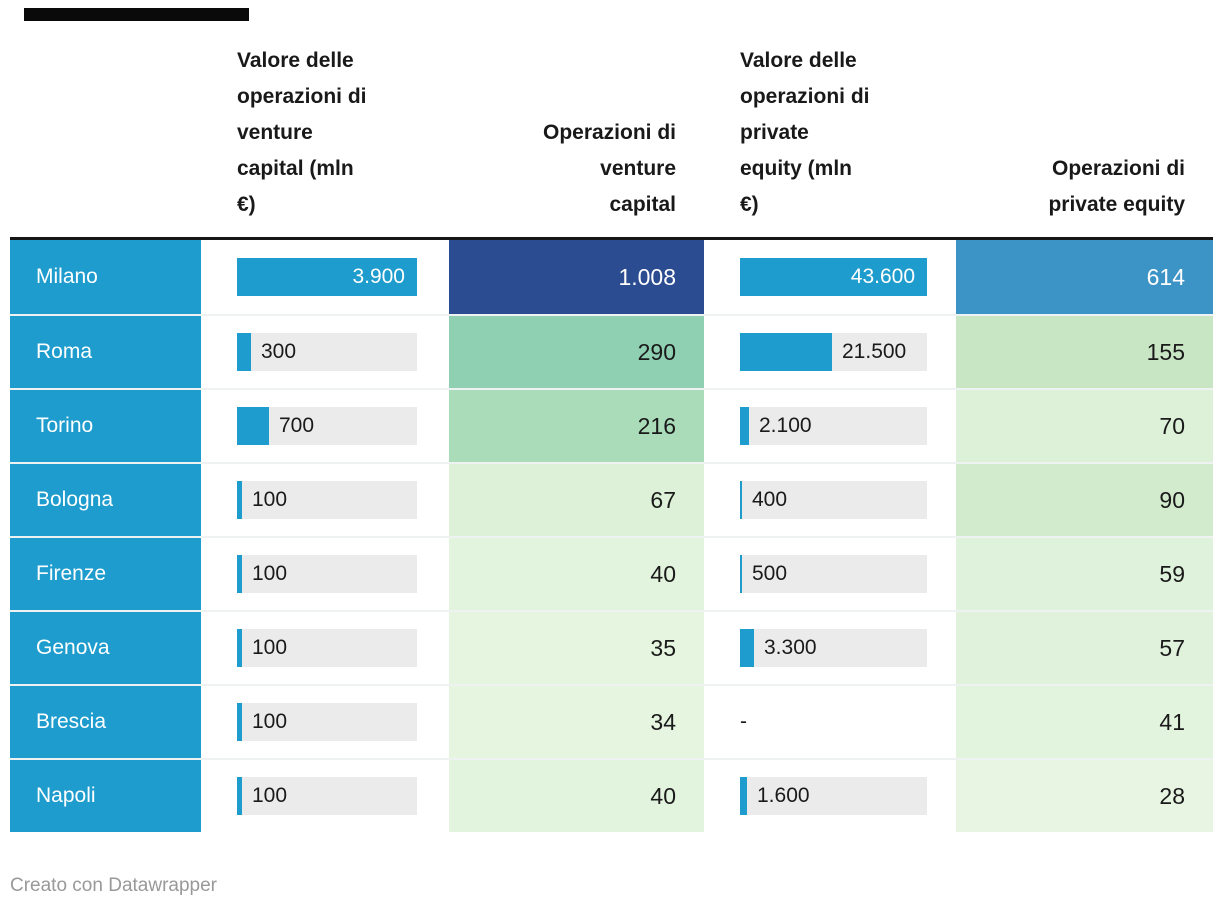  Describe the element at coordinates (1084, 352) in the screenshot. I see `heatmap-cell-pe-operations: 155` at that location.